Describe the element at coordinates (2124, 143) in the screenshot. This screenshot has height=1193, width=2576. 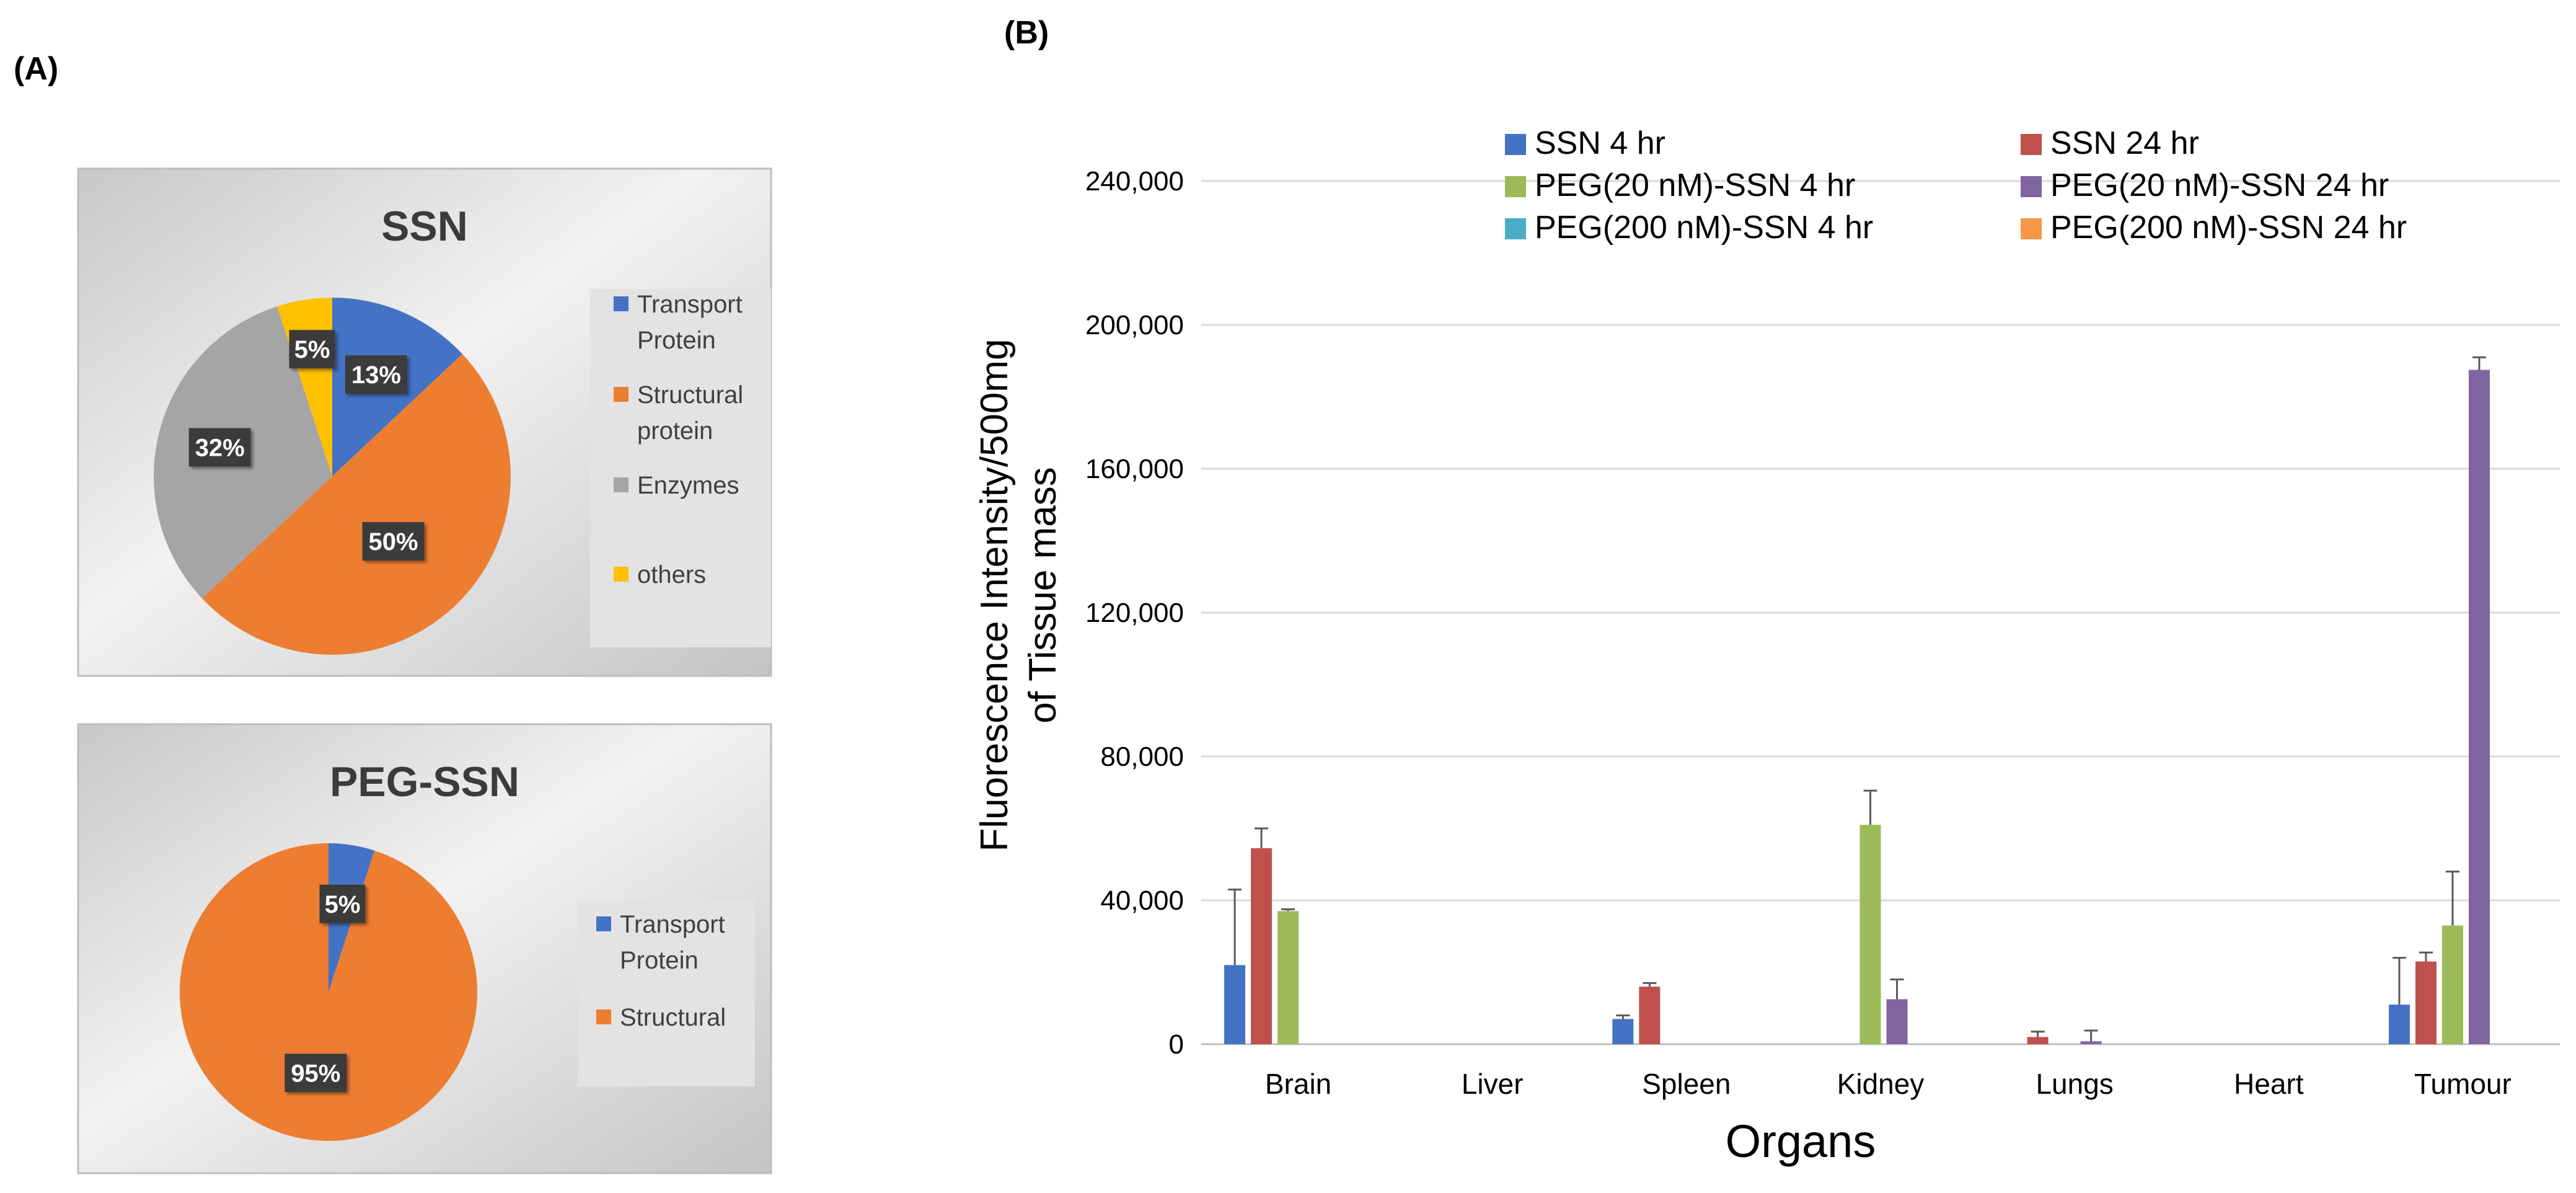
I see `legend-label-ssn-24-hr: SSN 24 hr` at that location.